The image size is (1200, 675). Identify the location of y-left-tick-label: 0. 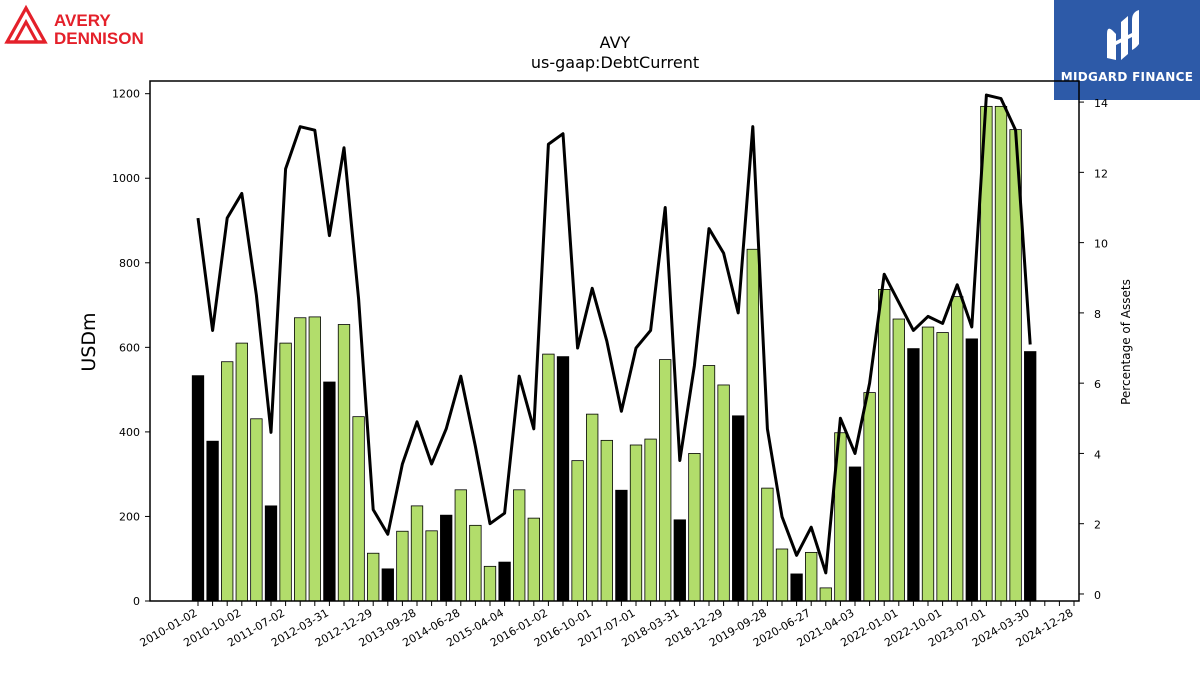
(136, 601).